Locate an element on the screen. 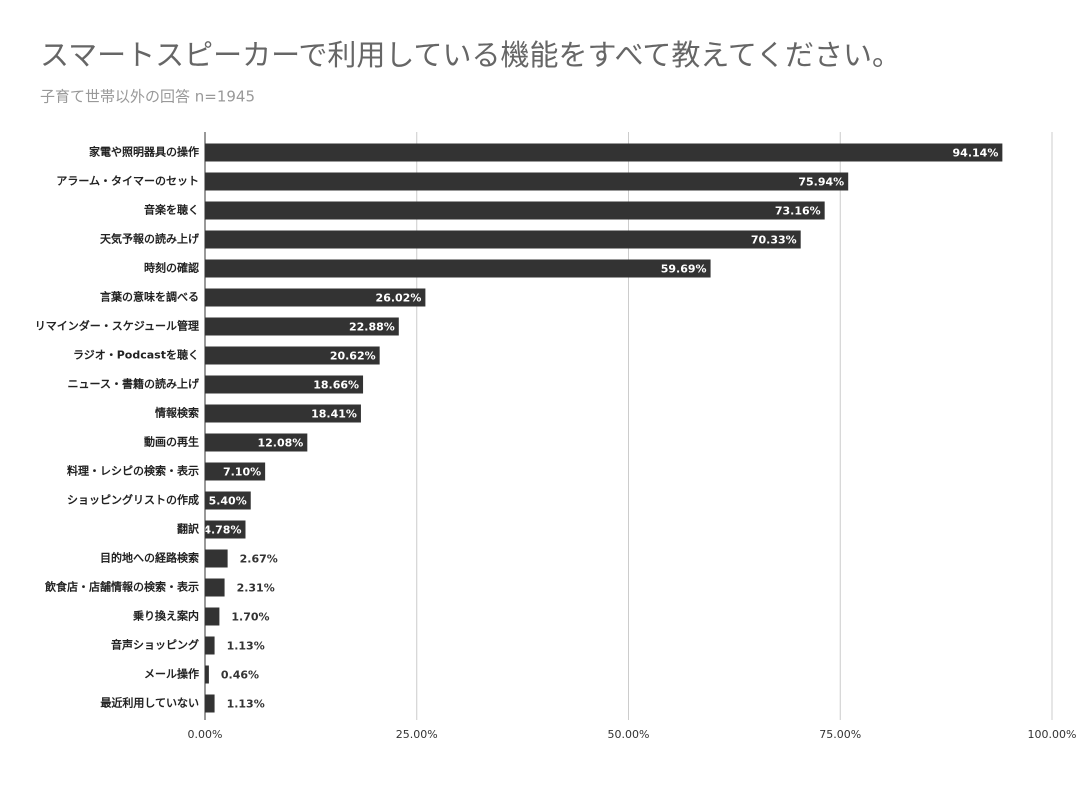 Image resolution: width=1091 pixels, height=785 pixels. x-tick-label: 100.00% is located at coordinates (1052, 734).